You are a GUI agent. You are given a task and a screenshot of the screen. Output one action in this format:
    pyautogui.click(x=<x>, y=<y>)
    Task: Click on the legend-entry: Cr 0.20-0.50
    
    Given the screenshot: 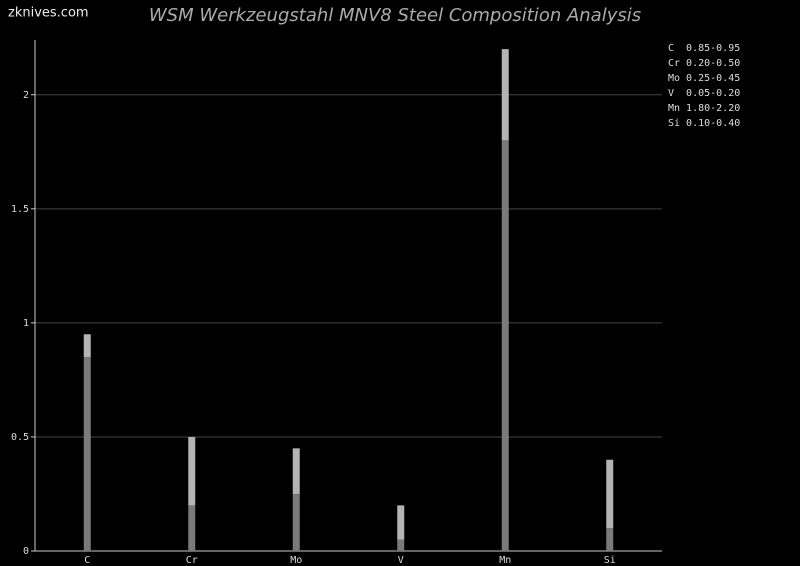 What is the action you would take?
    pyautogui.click(x=704, y=63)
    